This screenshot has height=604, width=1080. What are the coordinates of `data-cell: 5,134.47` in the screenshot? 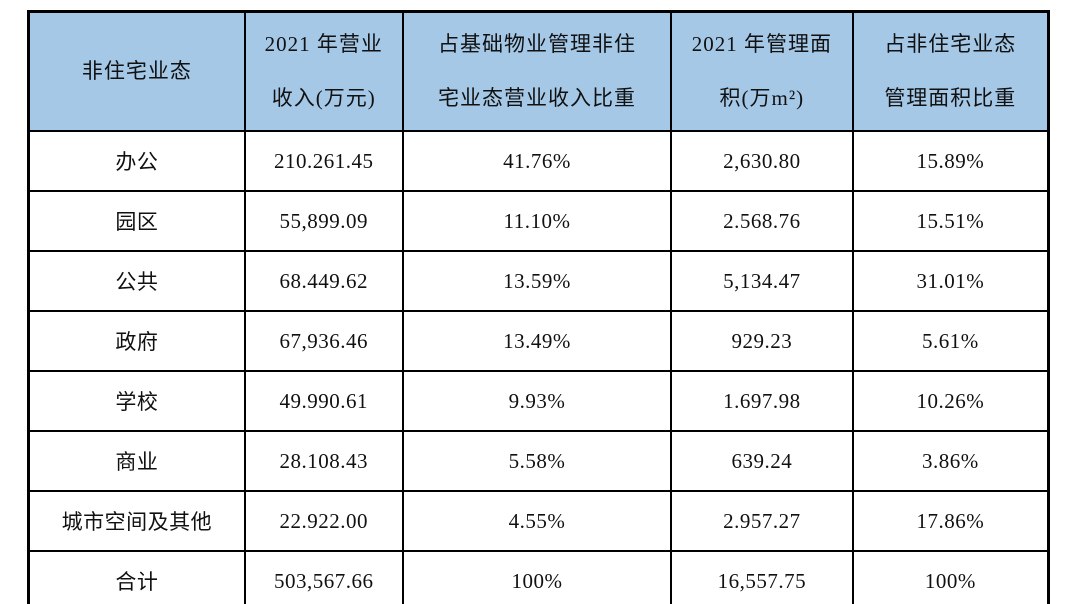 It's located at (762, 281).